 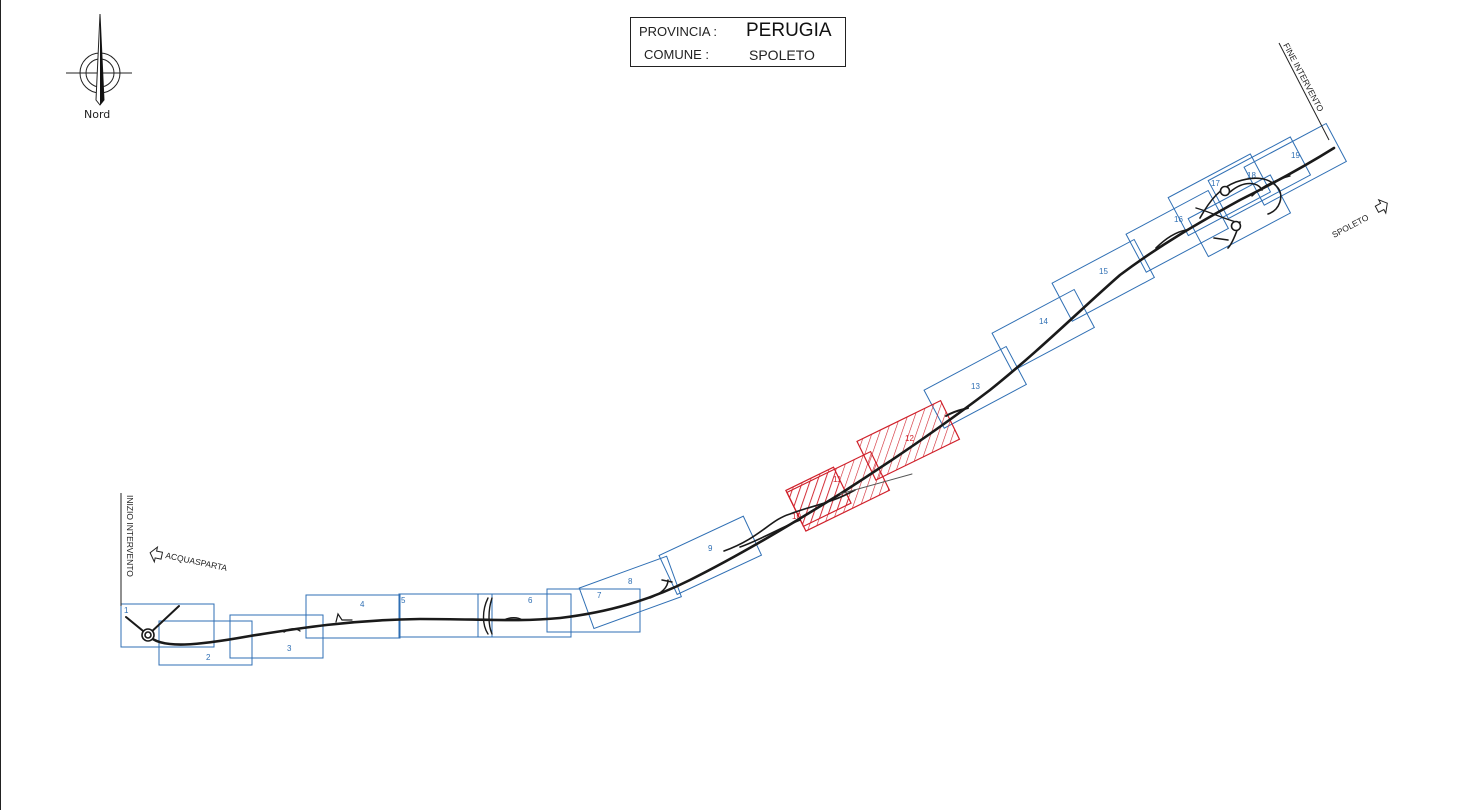 What do you see at coordinates (837, 479) in the screenshot?
I see `tile-label: 11` at bounding box center [837, 479].